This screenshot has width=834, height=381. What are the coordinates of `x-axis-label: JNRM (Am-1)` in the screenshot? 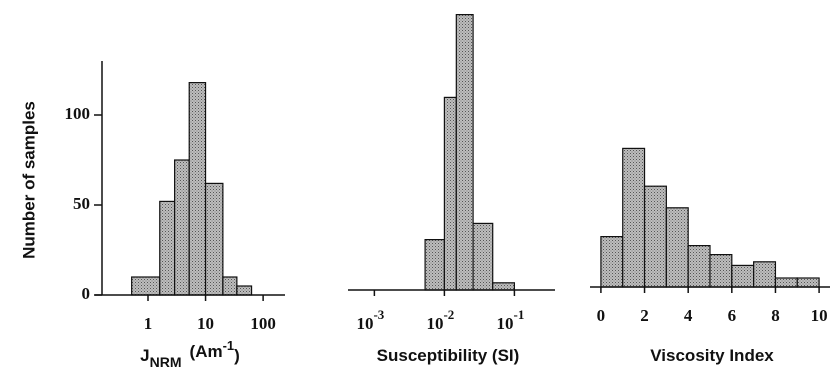 It's located at (190, 353).